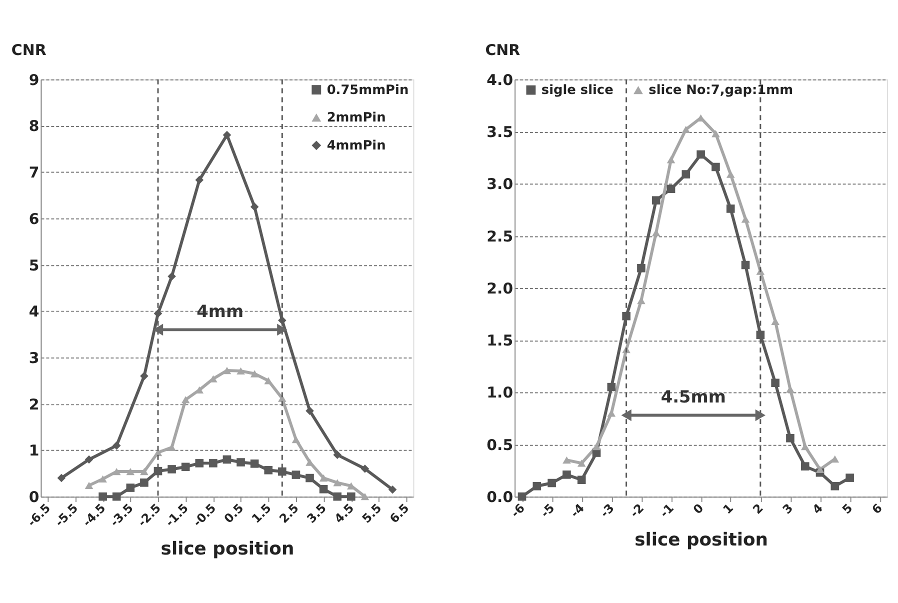 This screenshot has height=603, width=898. Describe the element at coordinates (34, 265) in the screenshot. I see `y-tick-label: 5` at that location.